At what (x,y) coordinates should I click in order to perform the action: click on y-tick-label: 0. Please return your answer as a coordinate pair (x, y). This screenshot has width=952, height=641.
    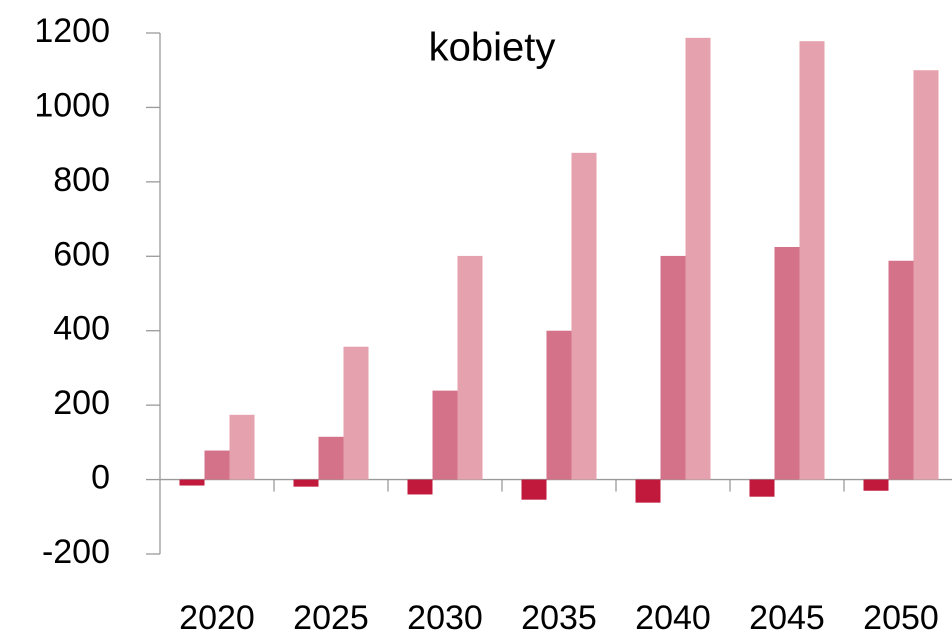
    Looking at the image, I should click on (100, 478).